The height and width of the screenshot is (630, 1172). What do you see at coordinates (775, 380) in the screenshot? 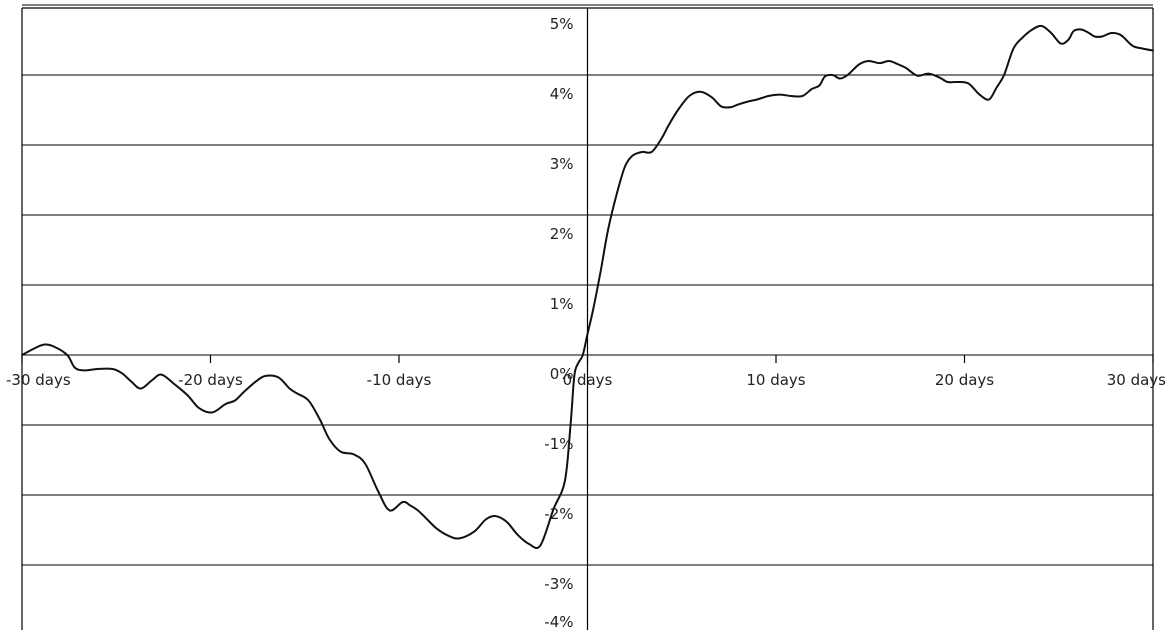
I see `x-tick-label: 10 days` at bounding box center [775, 380].